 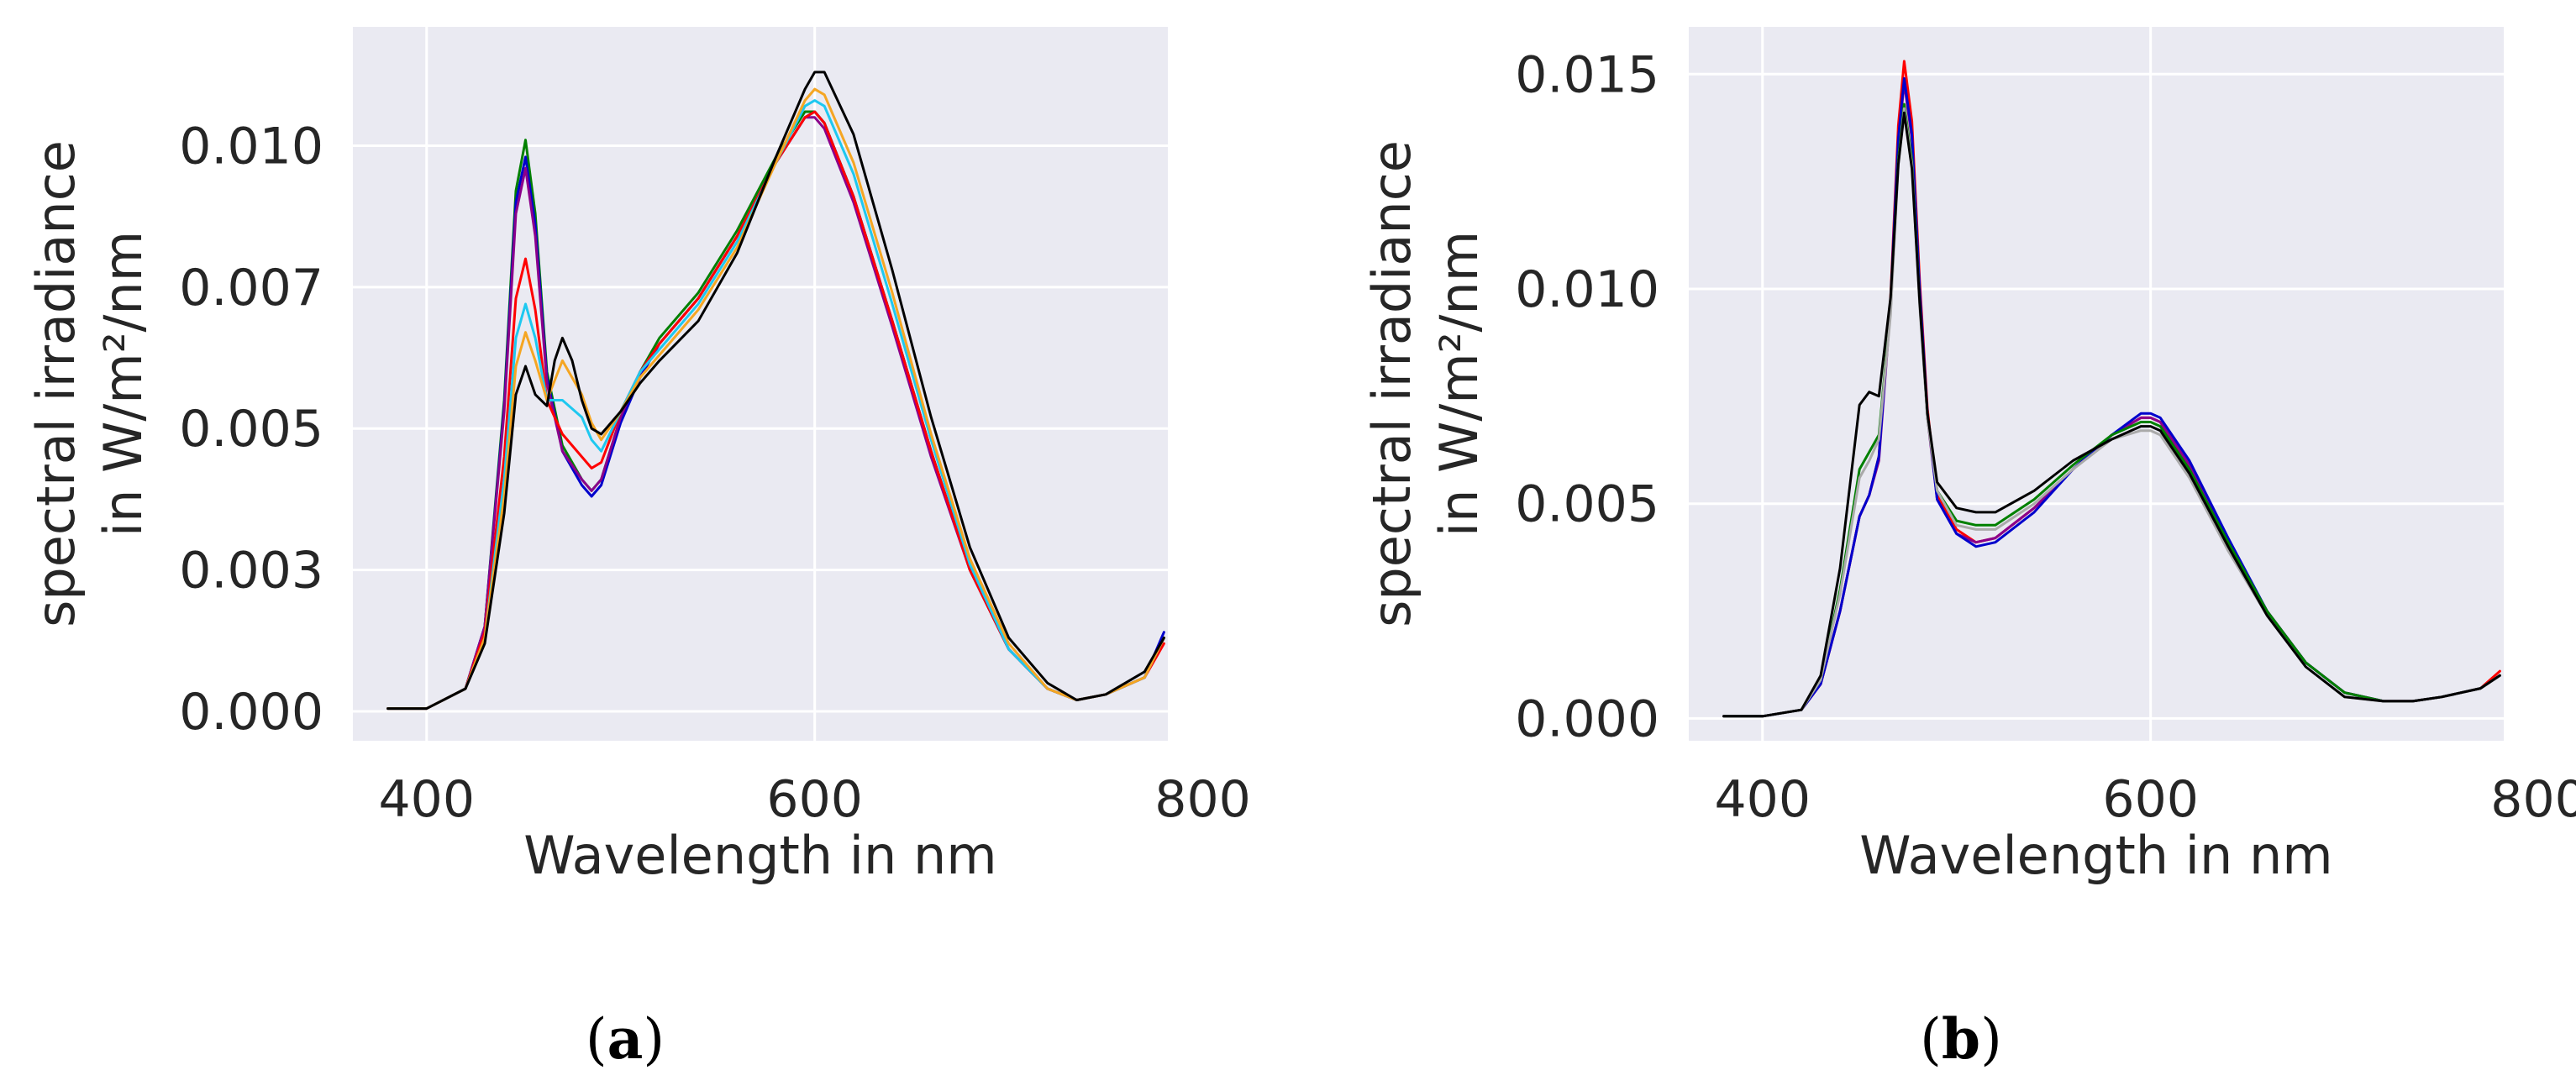 I want to click on caption-b-letter: b, so click(x=1961, y=1039).